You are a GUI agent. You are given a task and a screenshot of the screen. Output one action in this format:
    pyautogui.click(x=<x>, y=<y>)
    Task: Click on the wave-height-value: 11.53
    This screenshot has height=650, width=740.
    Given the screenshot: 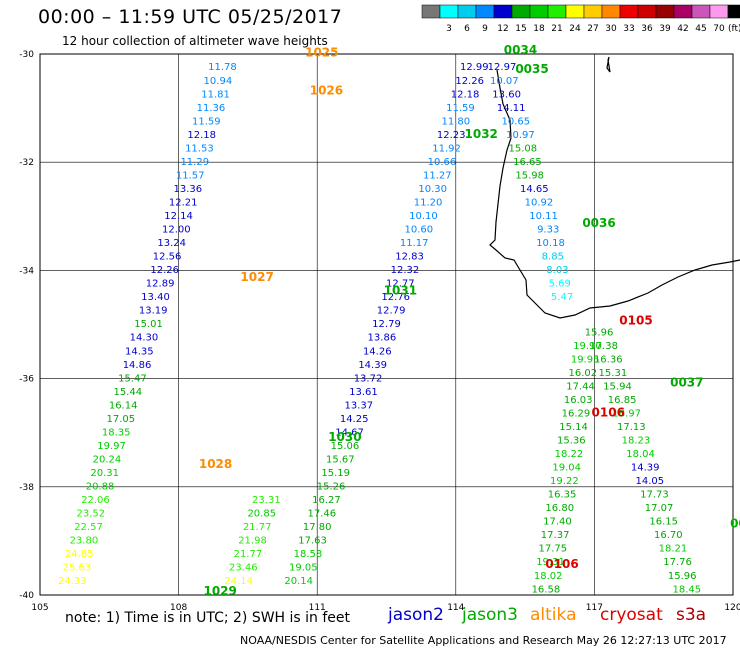 What is the action you would take?
    pyautogui.click(x=199, y=148)
    